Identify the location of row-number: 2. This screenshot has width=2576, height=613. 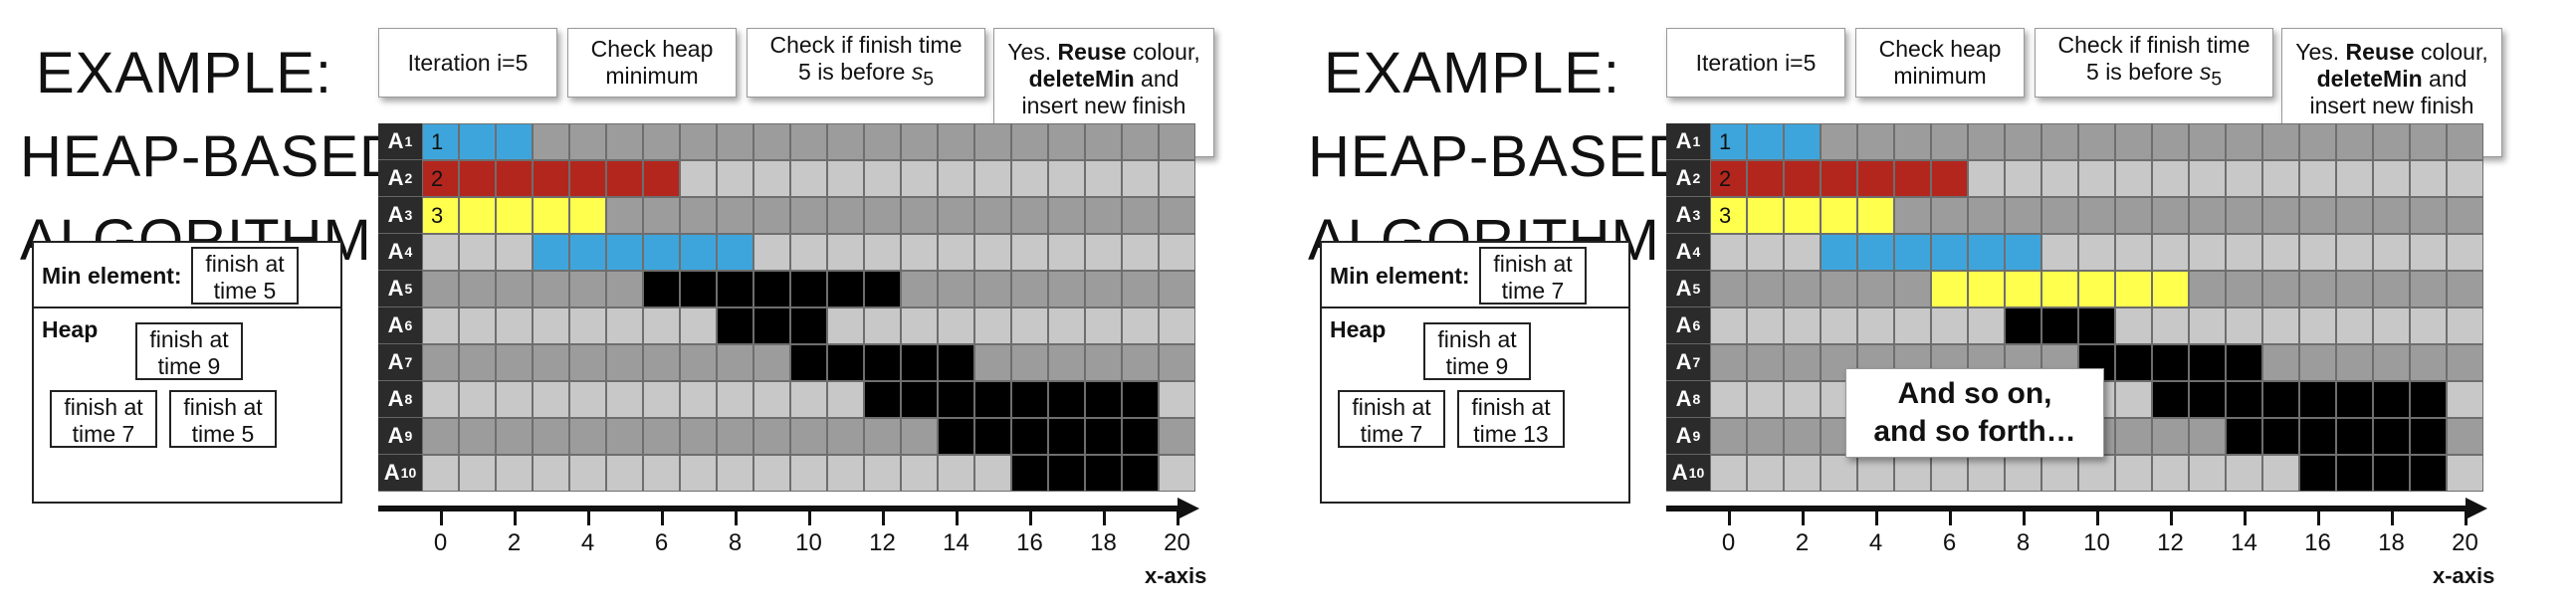
(437, 178).